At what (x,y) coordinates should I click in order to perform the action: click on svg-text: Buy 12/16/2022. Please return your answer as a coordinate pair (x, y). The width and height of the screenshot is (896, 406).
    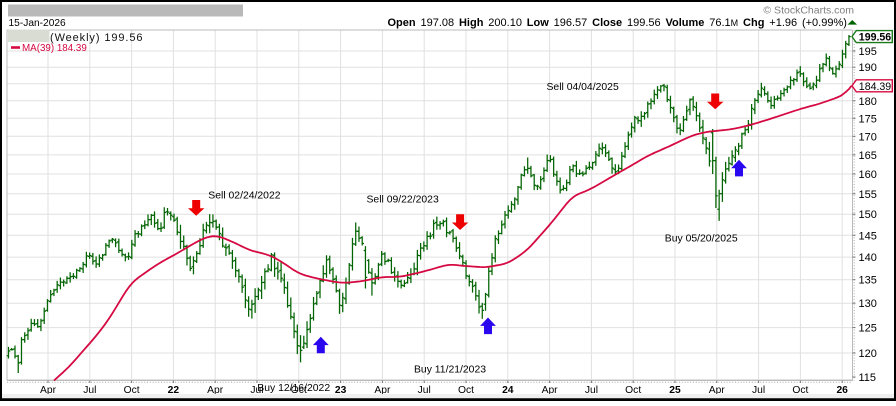
    Looking at the image, I should click on (293, 388).